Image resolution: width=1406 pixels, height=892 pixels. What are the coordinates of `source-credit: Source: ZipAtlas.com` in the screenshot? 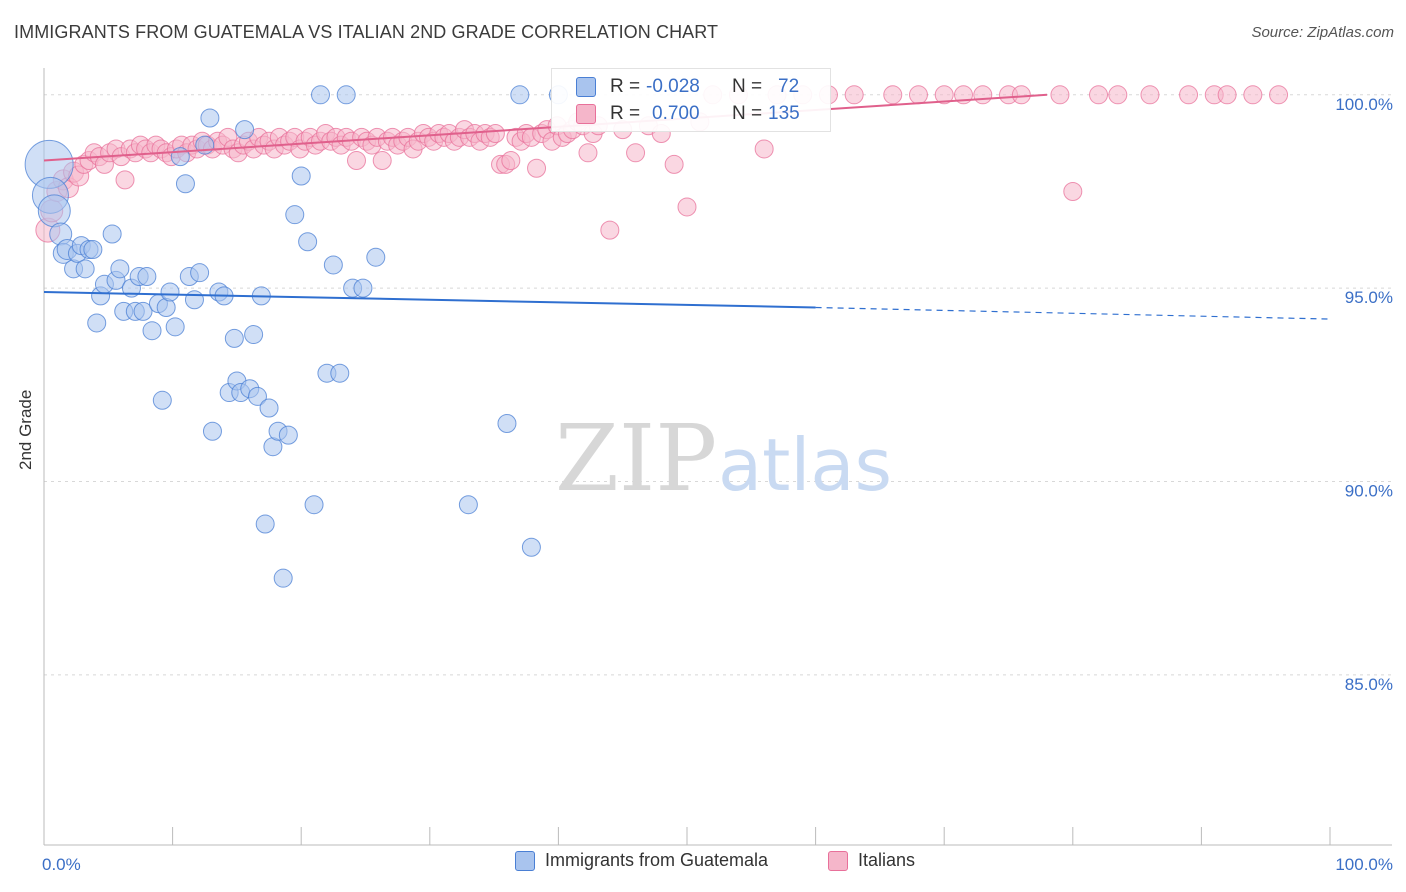 It's located at (1322, 32).